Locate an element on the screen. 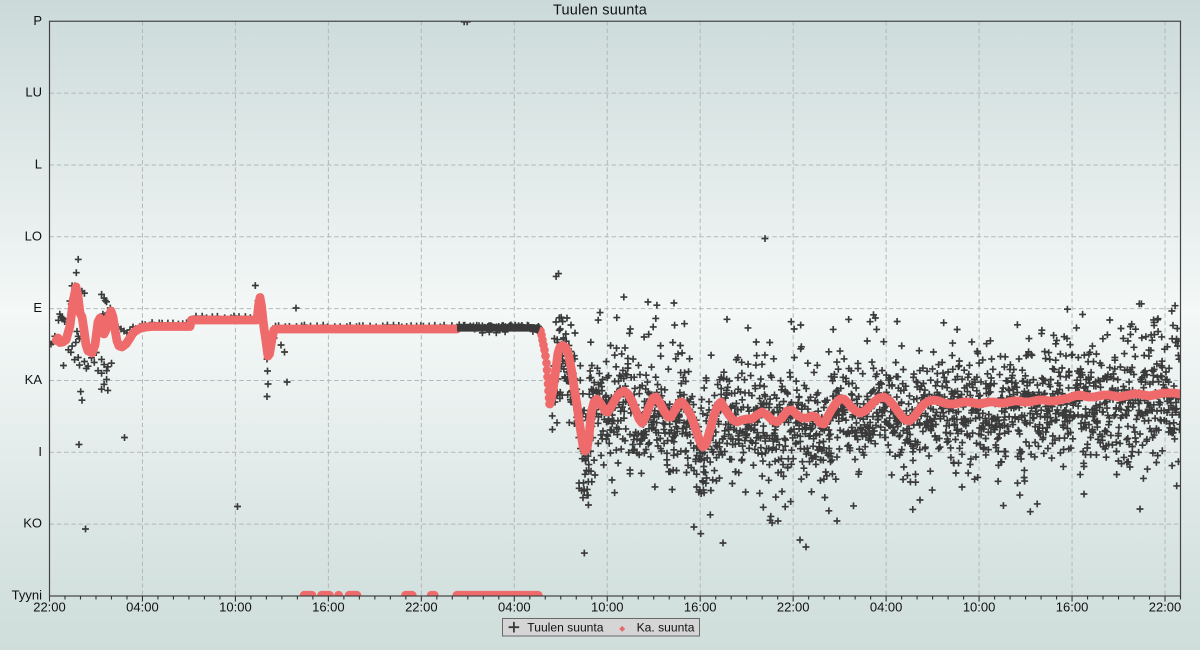 Image resolution: width=1200 pixels, height=650 pixels. svg-text: Ka. suunta is located at coordinates (666, 628).